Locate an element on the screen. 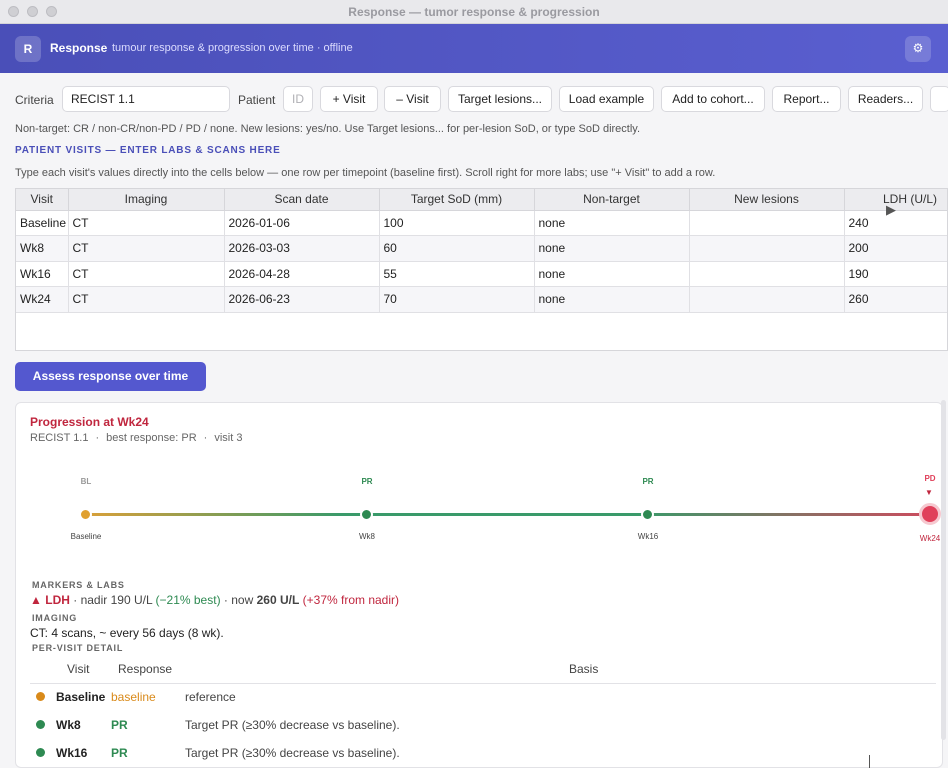 The image size is (948, 768). assess-response-button: Assess response over time is located at coordinates (110, 376).